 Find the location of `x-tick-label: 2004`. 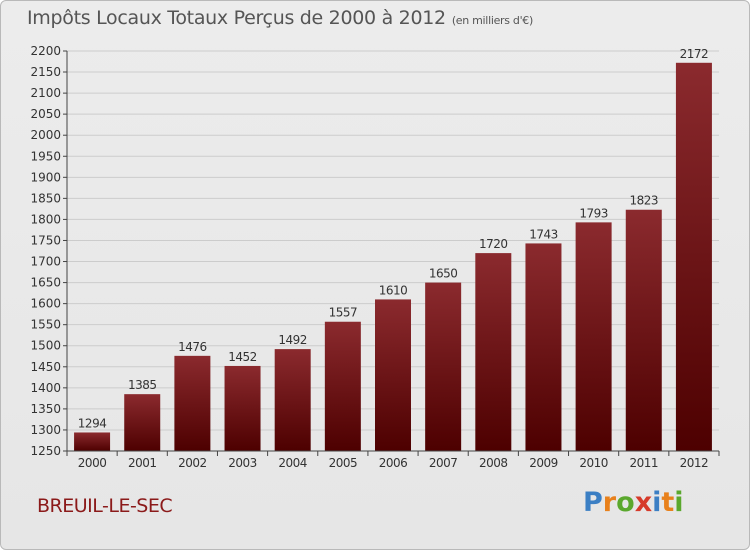

x-tick-label: 2004 is located at coordinates (292, 463).